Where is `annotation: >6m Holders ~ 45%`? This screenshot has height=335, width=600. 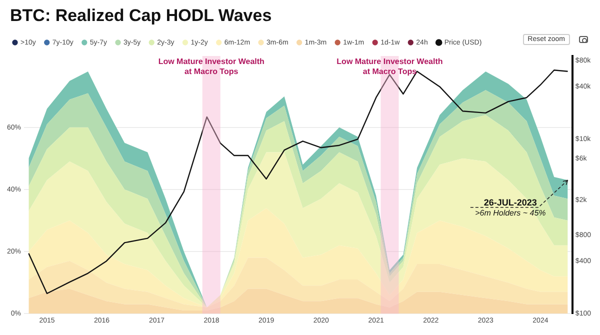 annotation: >6m Holders ~ 45% is located at coordinates (510, 213).